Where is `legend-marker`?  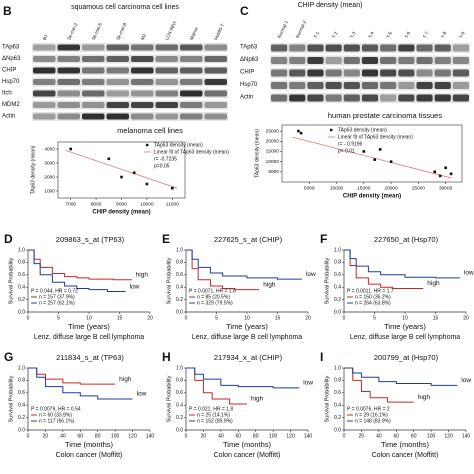 legend-marker is located at coordinates (147, 145).